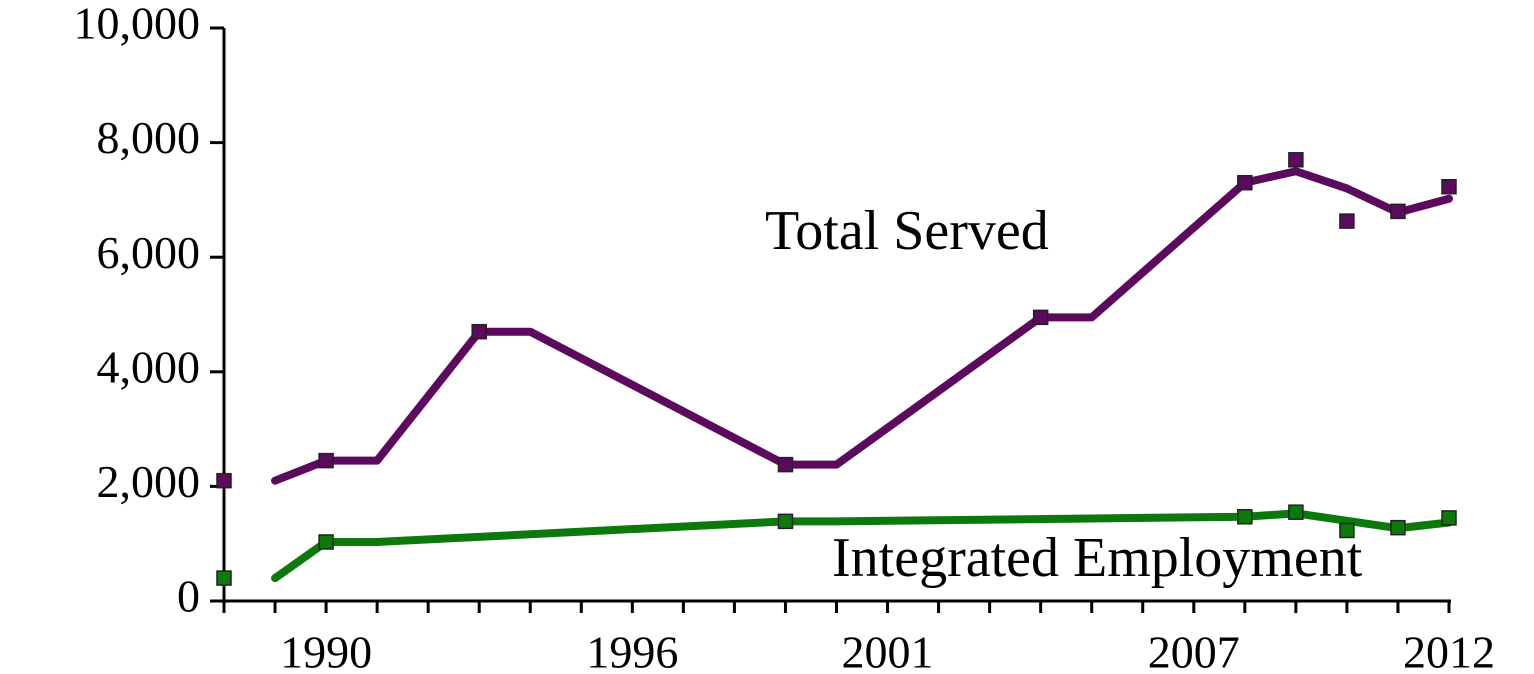 The width and height of the screenshot is (1534, 674). I want to click on y-tick-label: 8,000, so click(149, 137).